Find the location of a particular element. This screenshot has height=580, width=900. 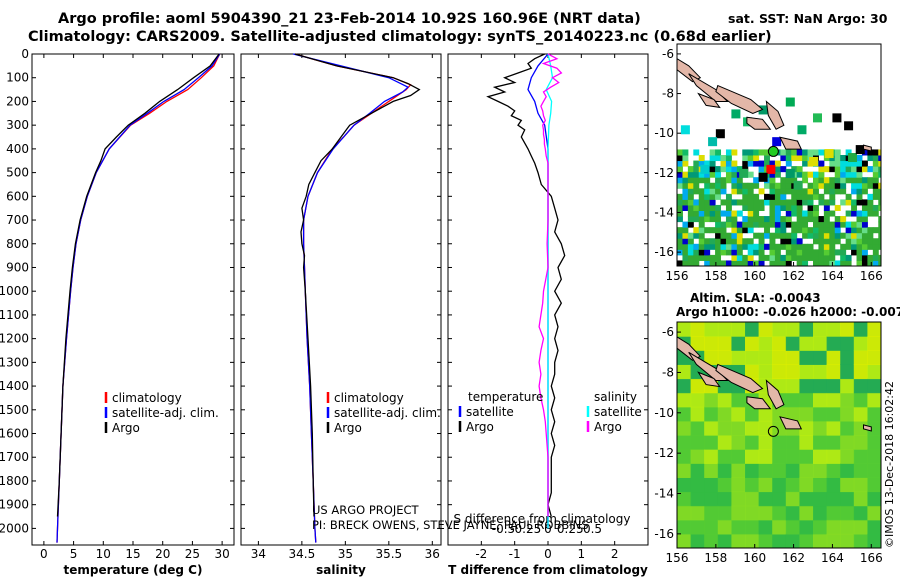

x2-tick-label: 0 is located at coordinates (548, 529).